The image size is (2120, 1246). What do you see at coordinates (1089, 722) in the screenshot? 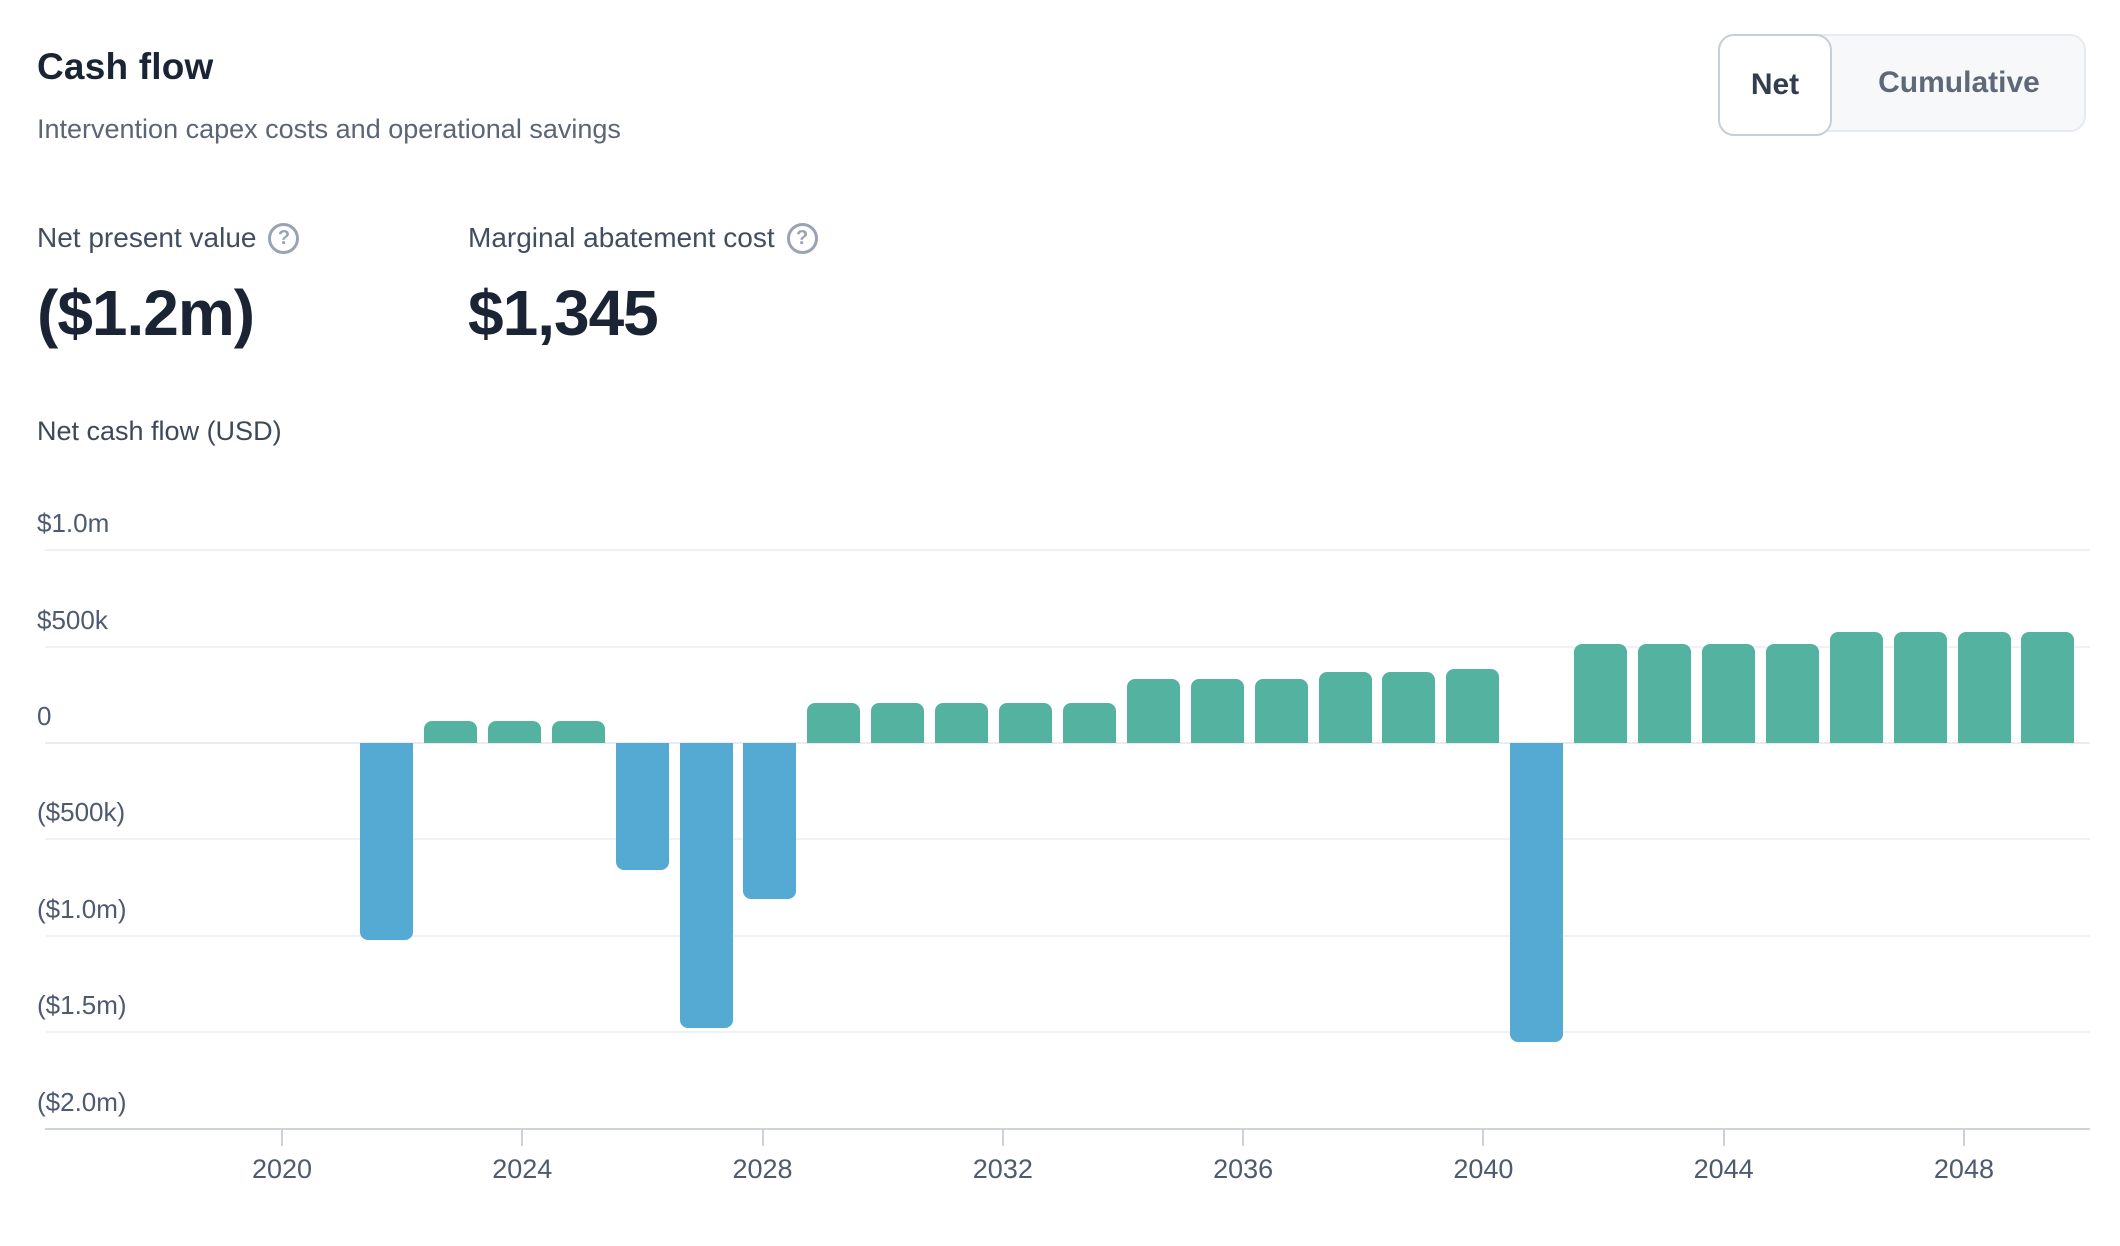
I see `bar-2033` at bounding box center [1089, 722].